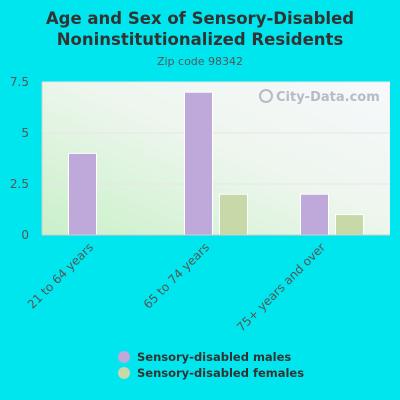 The width and height of the screenshot is (400, 400). Describe the element at coordinates (214, 357) in the screenshot. I see `legend-label: Sensory-disabled males` at that location.